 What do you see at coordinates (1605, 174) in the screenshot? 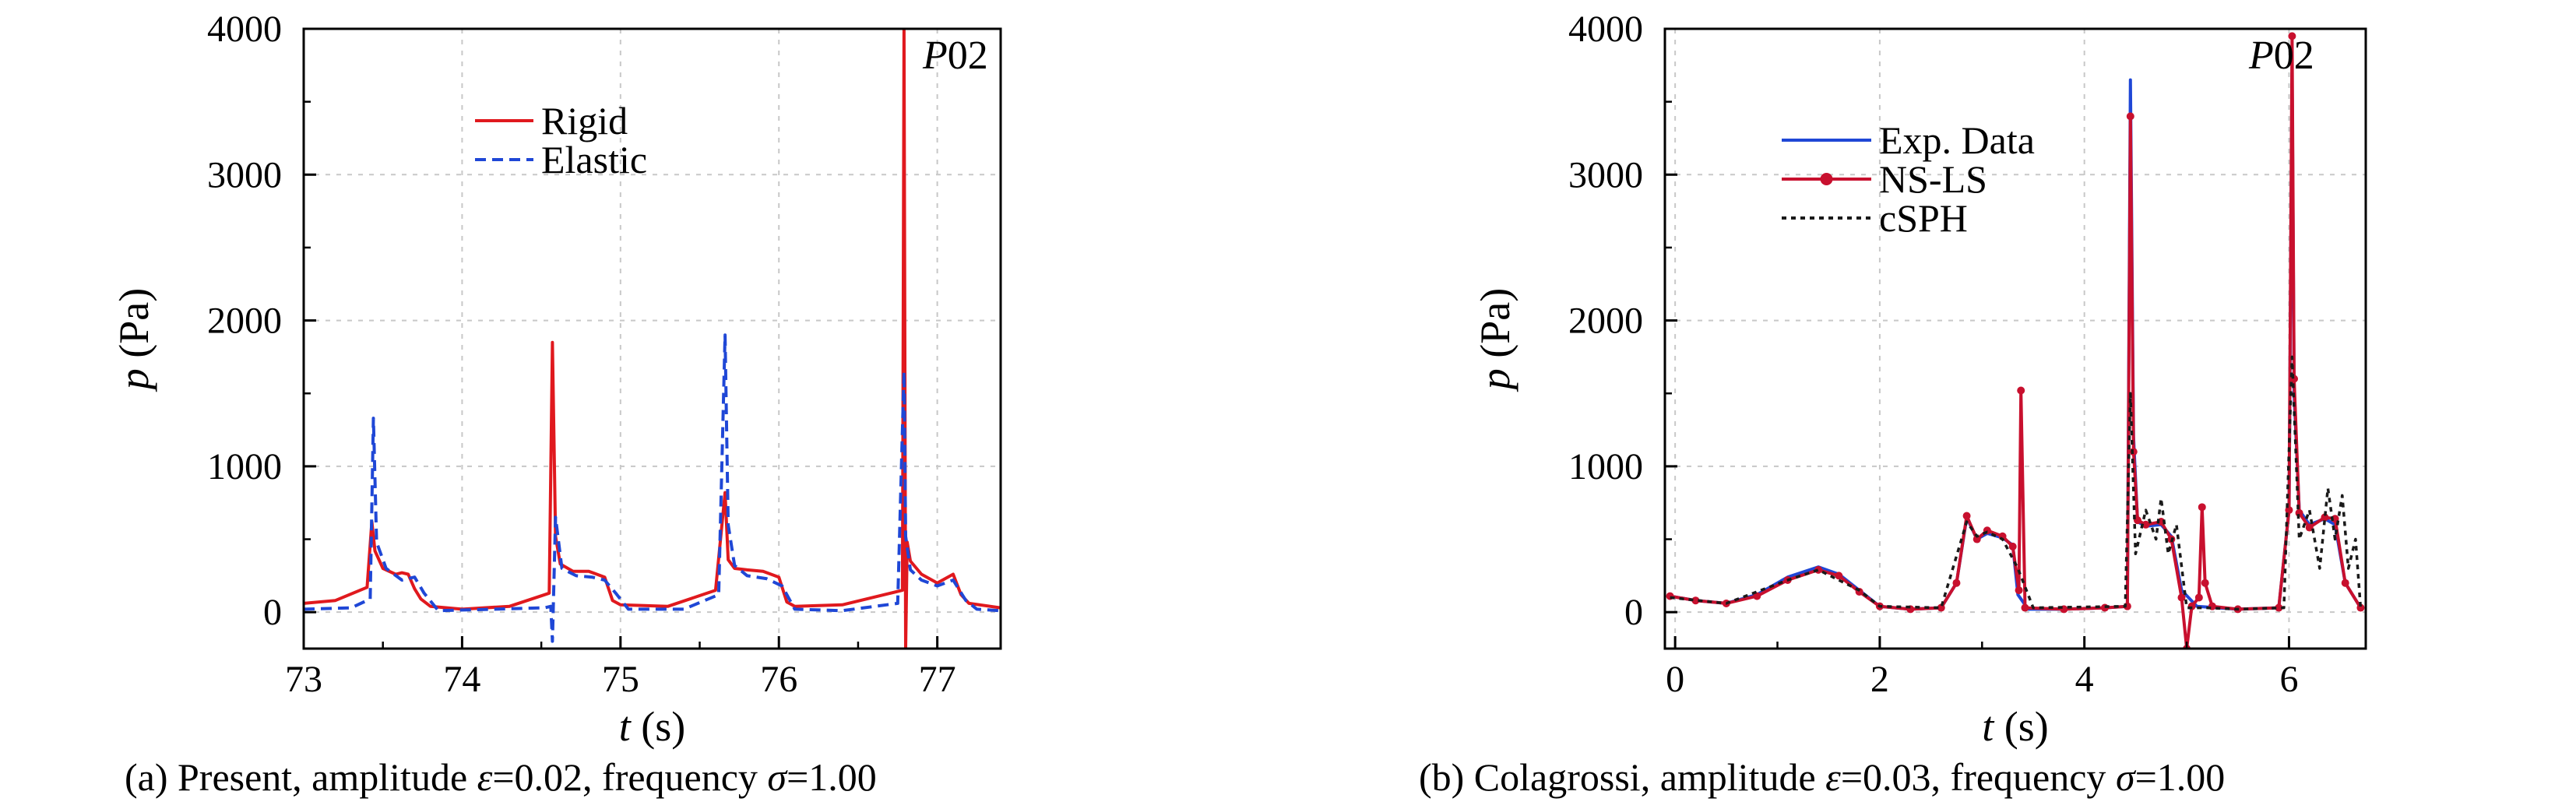
I see `panel-b-ytick-label-3: 3000` at bounding box center [1605, 174].